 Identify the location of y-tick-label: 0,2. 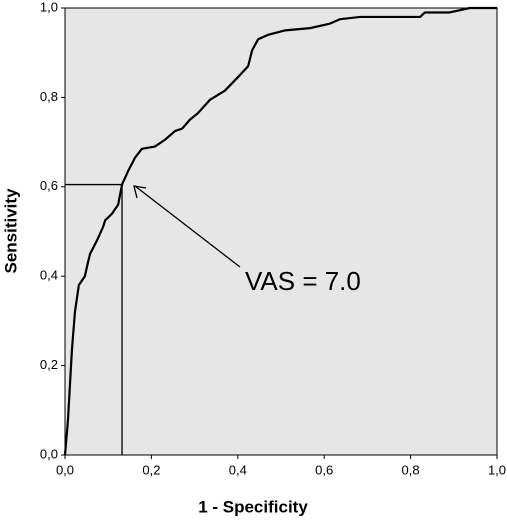
(49, 364).